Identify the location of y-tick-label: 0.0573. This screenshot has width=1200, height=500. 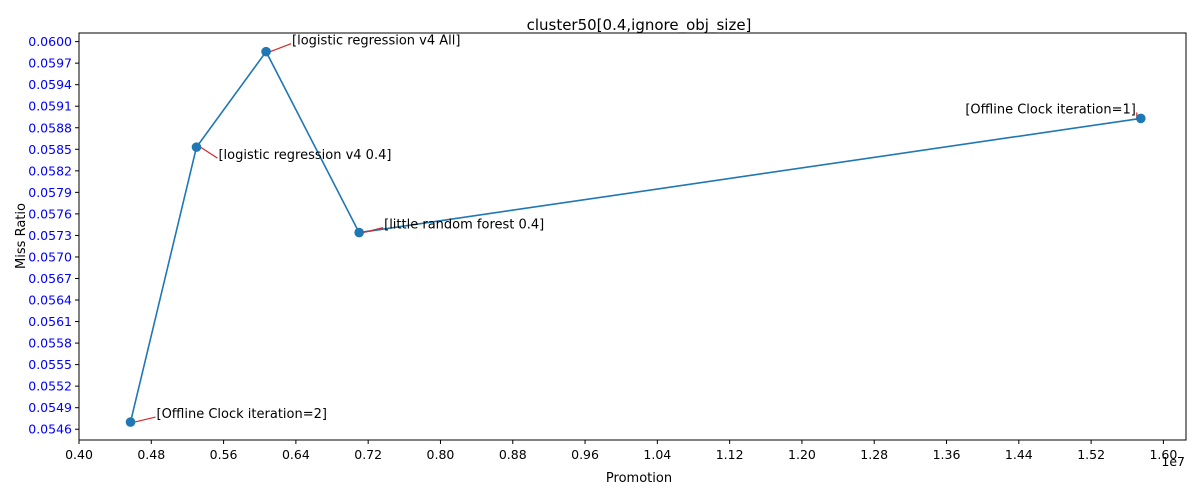
(50, 235).